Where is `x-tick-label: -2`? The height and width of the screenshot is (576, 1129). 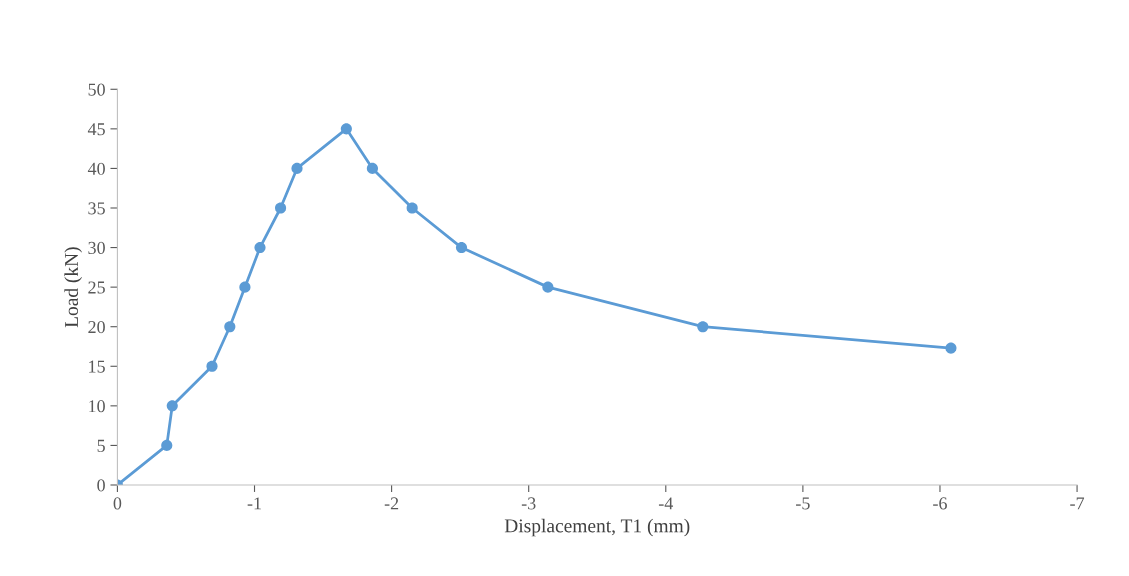
x-tick-label: -2 is located at coordinates (391, 503).